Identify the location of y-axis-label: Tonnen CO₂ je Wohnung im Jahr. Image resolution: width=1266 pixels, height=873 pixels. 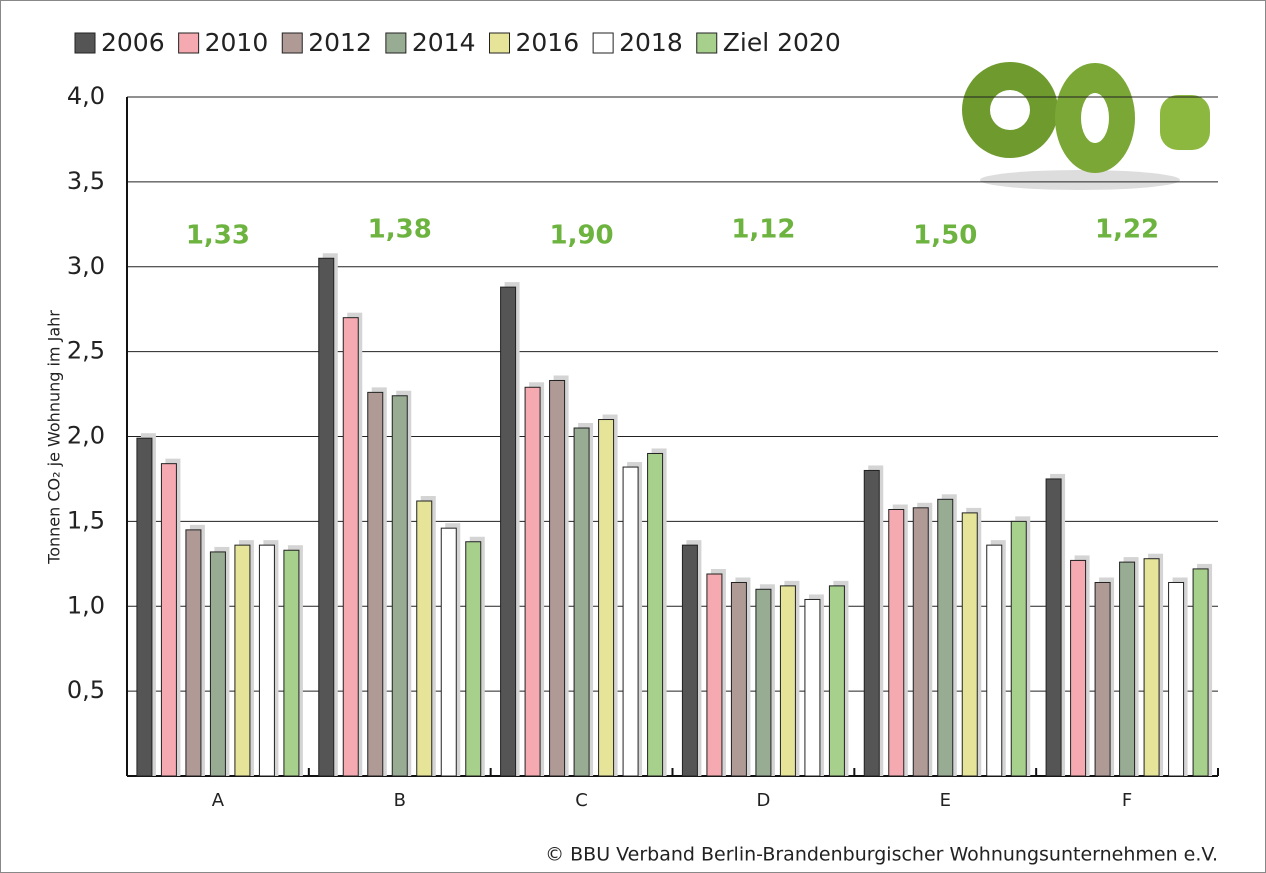
(54, 437).